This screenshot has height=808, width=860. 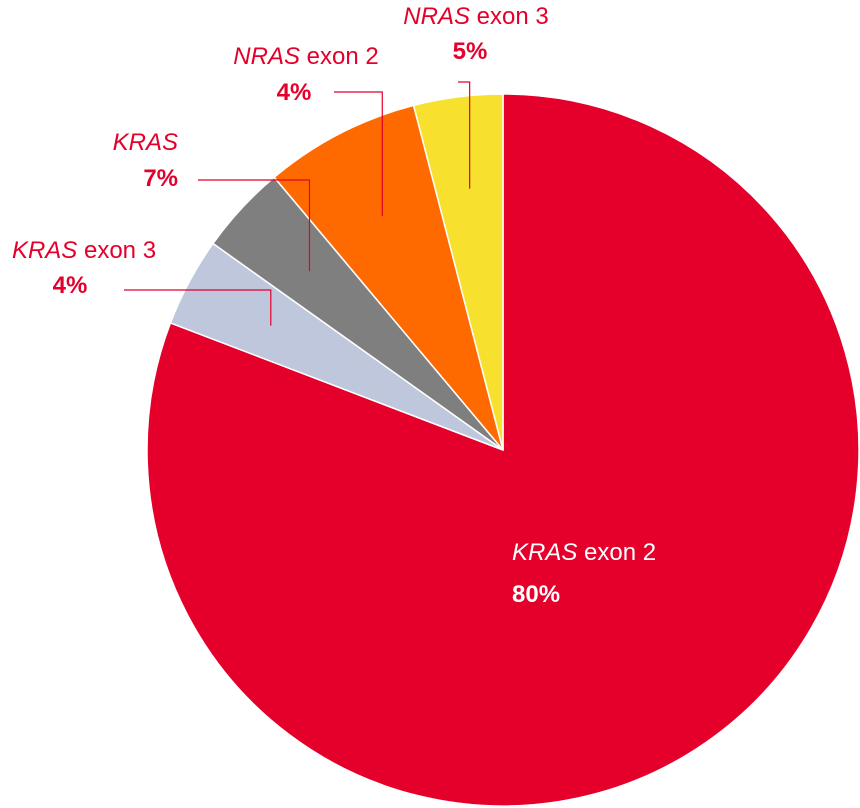 I want to click on label-nras-exon3-detail: exon 3, so click(x=509, y=16).